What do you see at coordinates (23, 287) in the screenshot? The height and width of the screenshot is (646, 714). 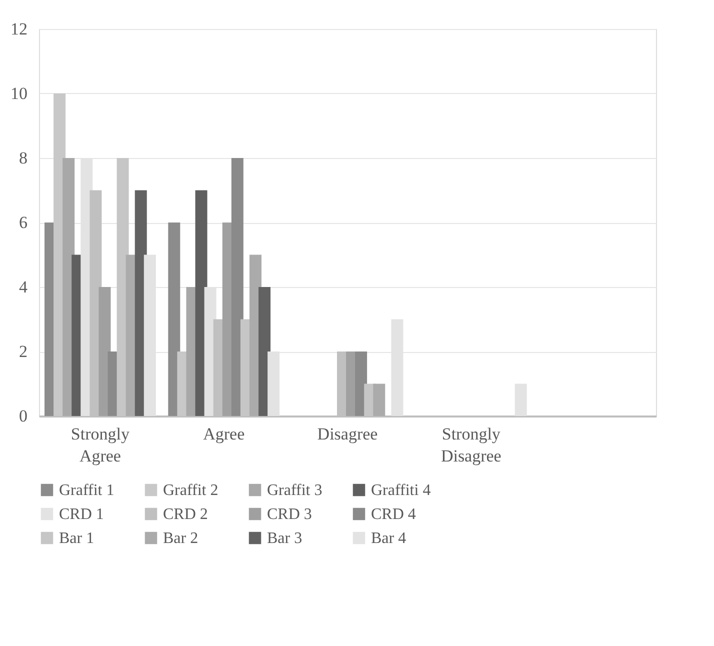 I see `y-tick-label: 4` at bounding box center [23, 287].